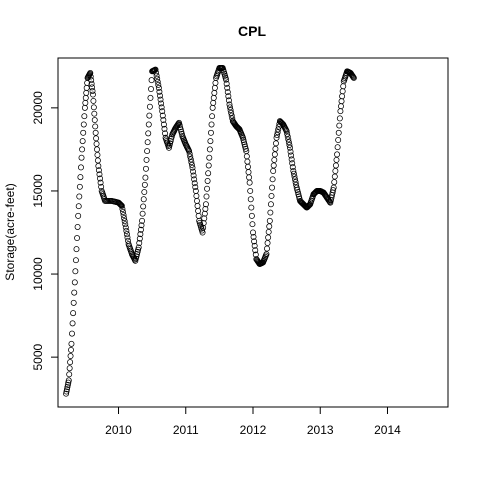  Describe the element at coordinates (252, 31) in the screenshot. I see `chart-title: CPL` at that location.